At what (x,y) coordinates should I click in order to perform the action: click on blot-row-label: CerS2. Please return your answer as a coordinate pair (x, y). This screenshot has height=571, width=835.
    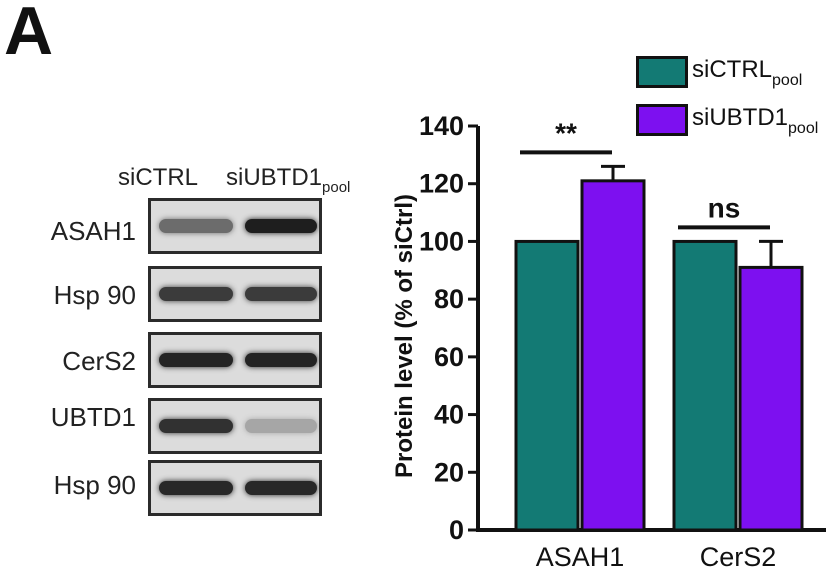
    Looking at the image, I should click on (99, 361).